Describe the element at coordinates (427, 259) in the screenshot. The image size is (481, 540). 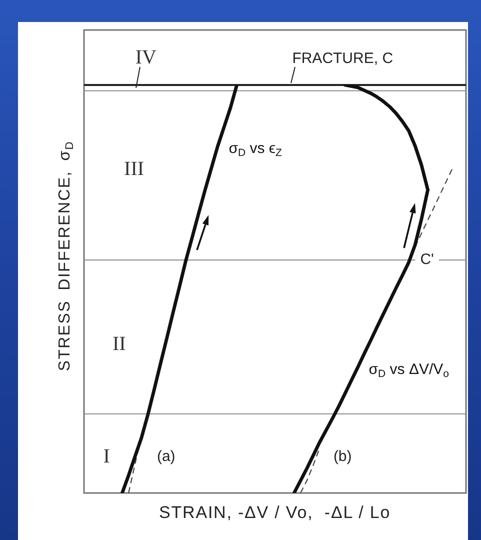
I see `ref-line-label: C'` at that location.